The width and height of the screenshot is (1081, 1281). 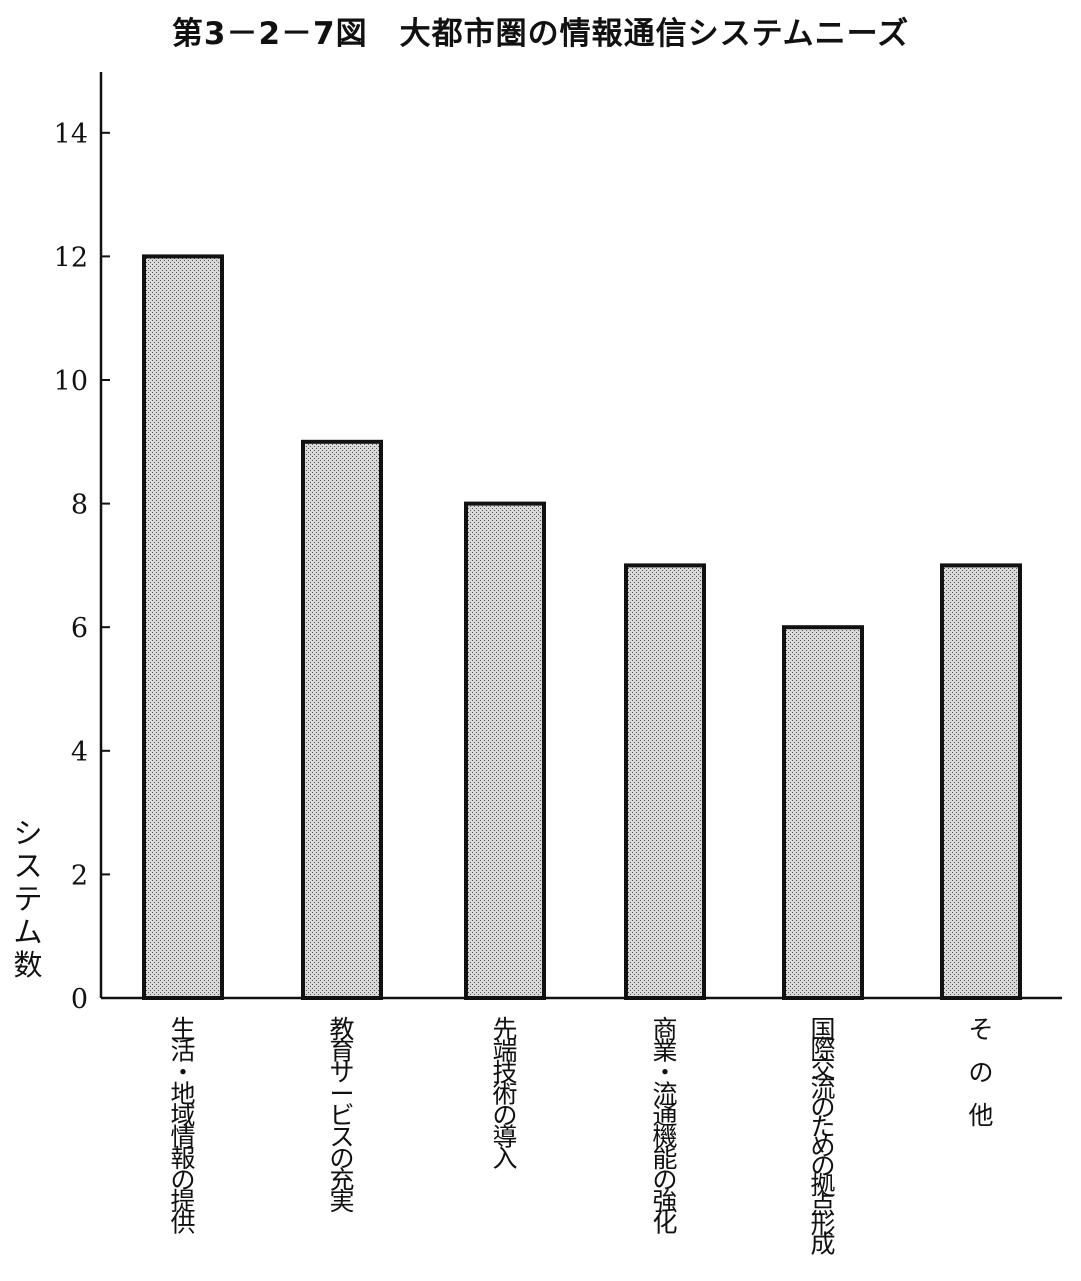 I want to click on category-label-4: 商業・流通機能の強化, so click(x=664, y=1126).